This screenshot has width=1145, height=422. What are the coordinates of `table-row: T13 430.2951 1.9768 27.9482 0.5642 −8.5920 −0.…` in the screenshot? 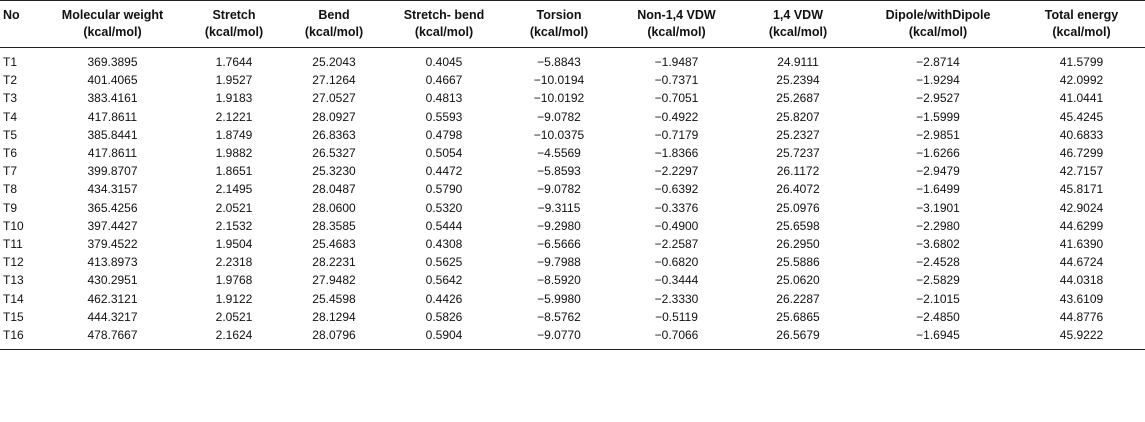 It's located at (572, 280).